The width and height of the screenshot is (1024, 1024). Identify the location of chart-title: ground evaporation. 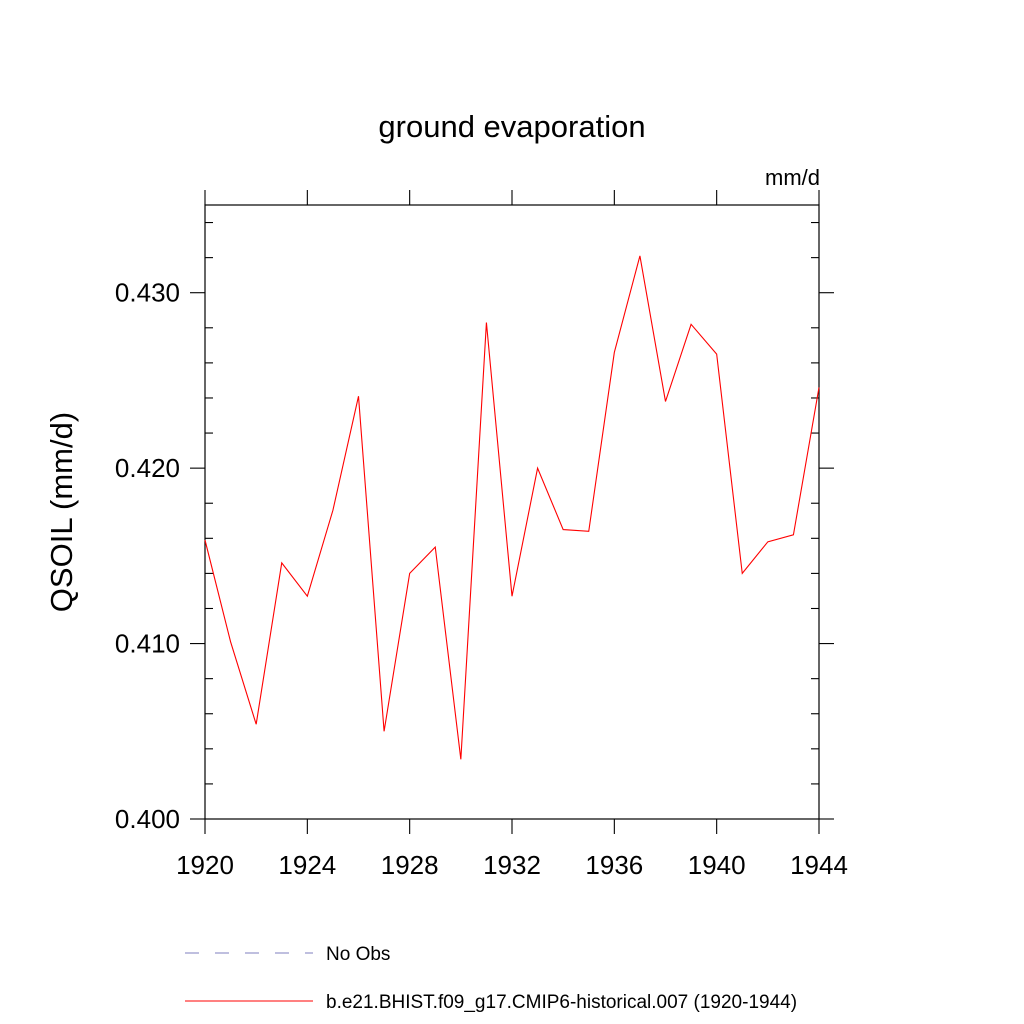
(511, 126).